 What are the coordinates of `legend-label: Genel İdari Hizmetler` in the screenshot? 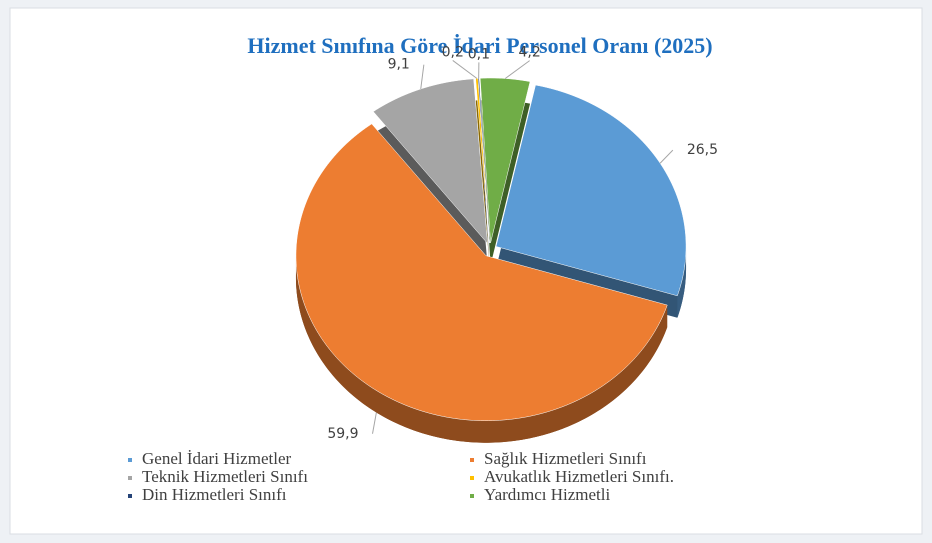 It's located at (216, 458).